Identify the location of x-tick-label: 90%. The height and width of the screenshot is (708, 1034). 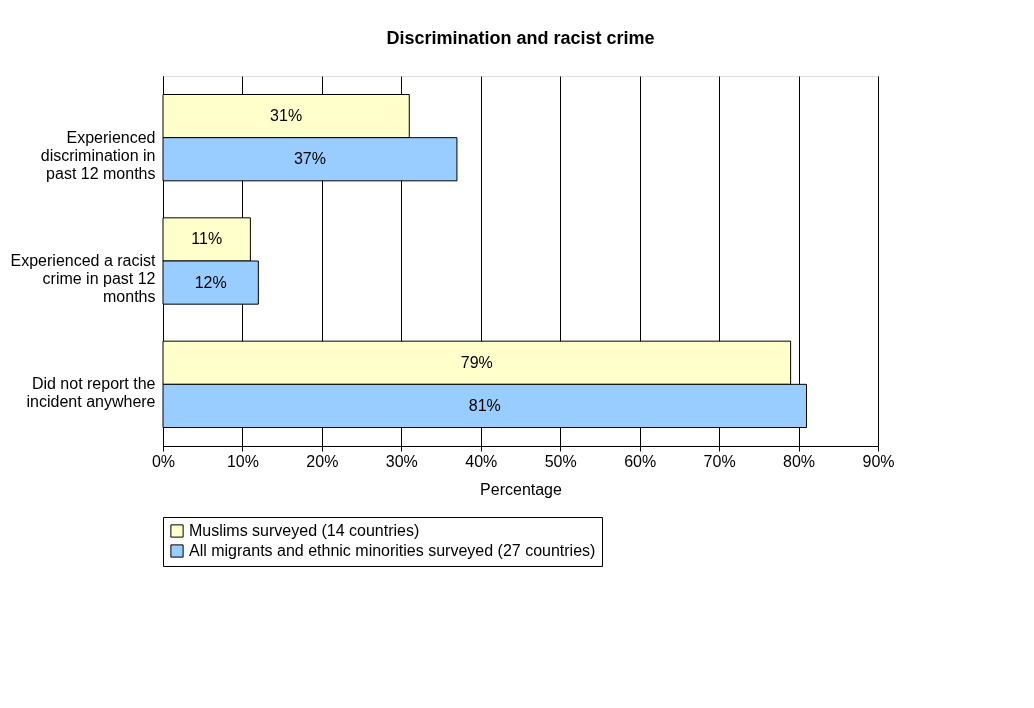
(878, 461).